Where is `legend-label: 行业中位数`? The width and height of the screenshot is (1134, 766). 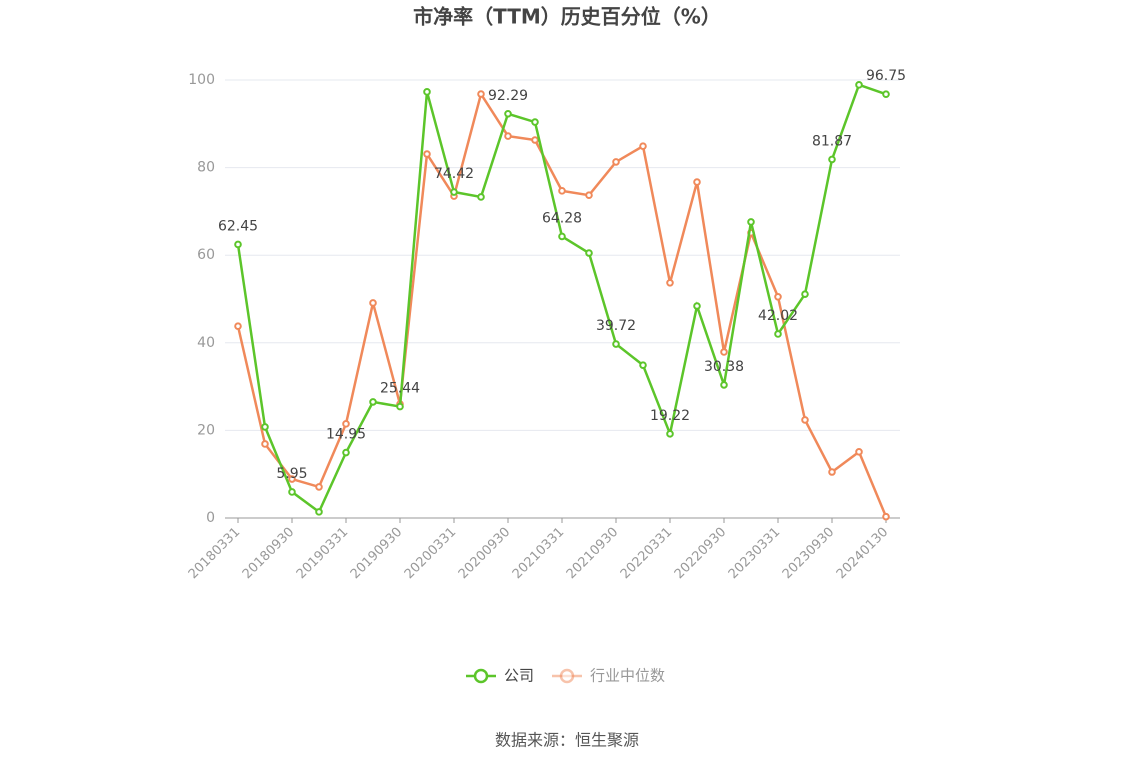
legend-label: 行业中位数 is located at coordinates (627, 676).